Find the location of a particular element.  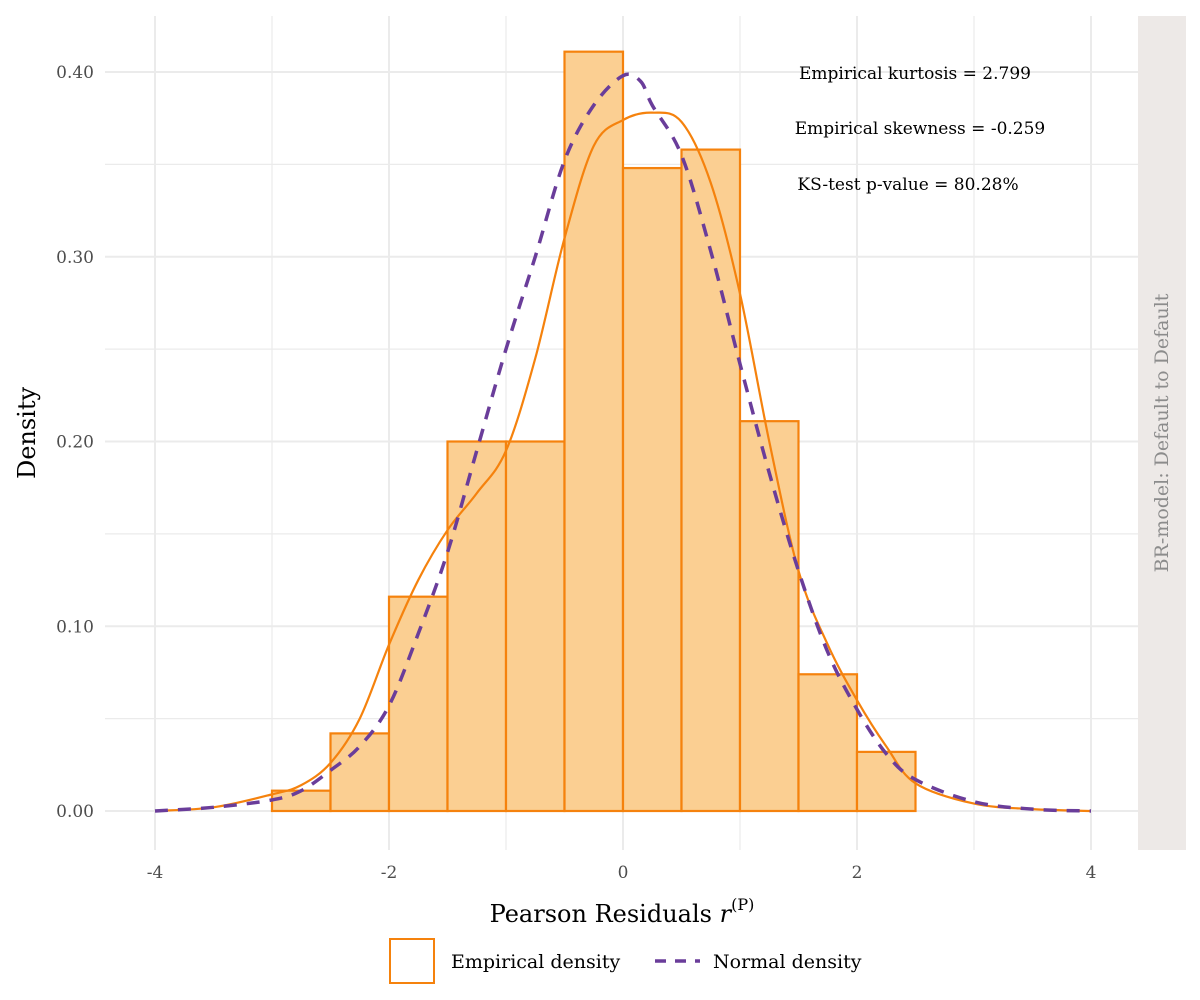

x-axis-ticks: -4 -2 0 2 4 is located at coordinates (622, 873).